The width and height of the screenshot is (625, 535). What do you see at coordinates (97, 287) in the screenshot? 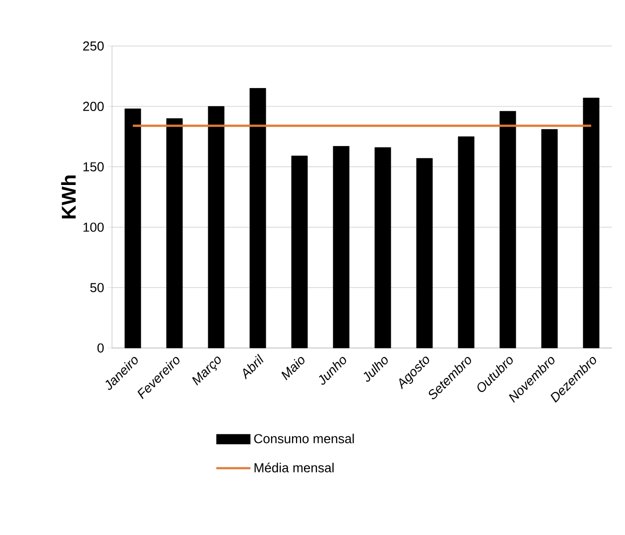
I see `y-tick-label: 50` at bounding box center [97, 287].